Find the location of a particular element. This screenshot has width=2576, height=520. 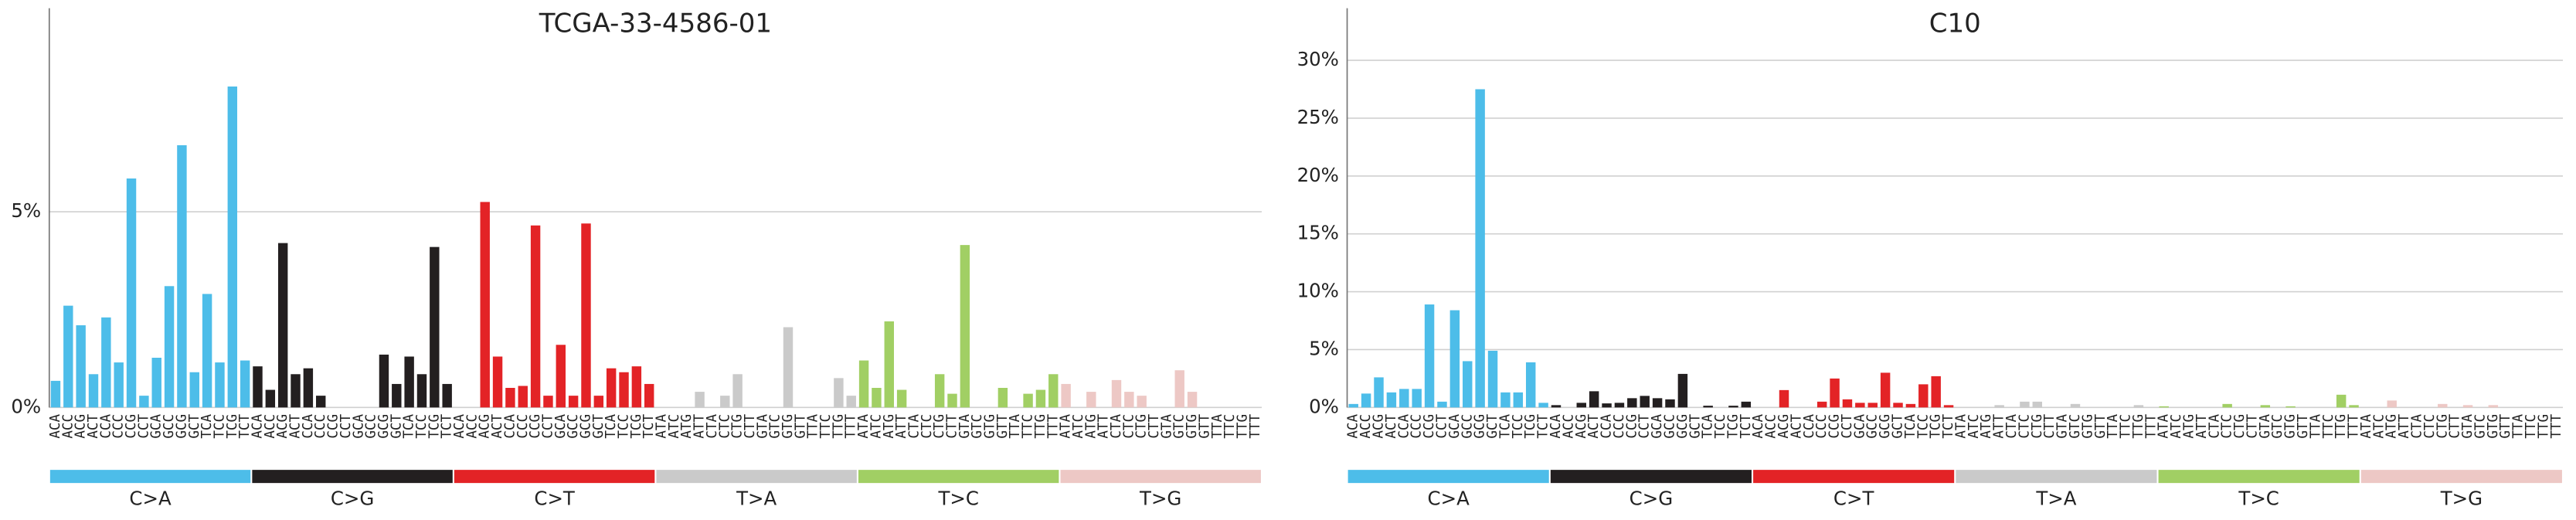

x-tick-label: ACG is located at coordinates (1784, 427).